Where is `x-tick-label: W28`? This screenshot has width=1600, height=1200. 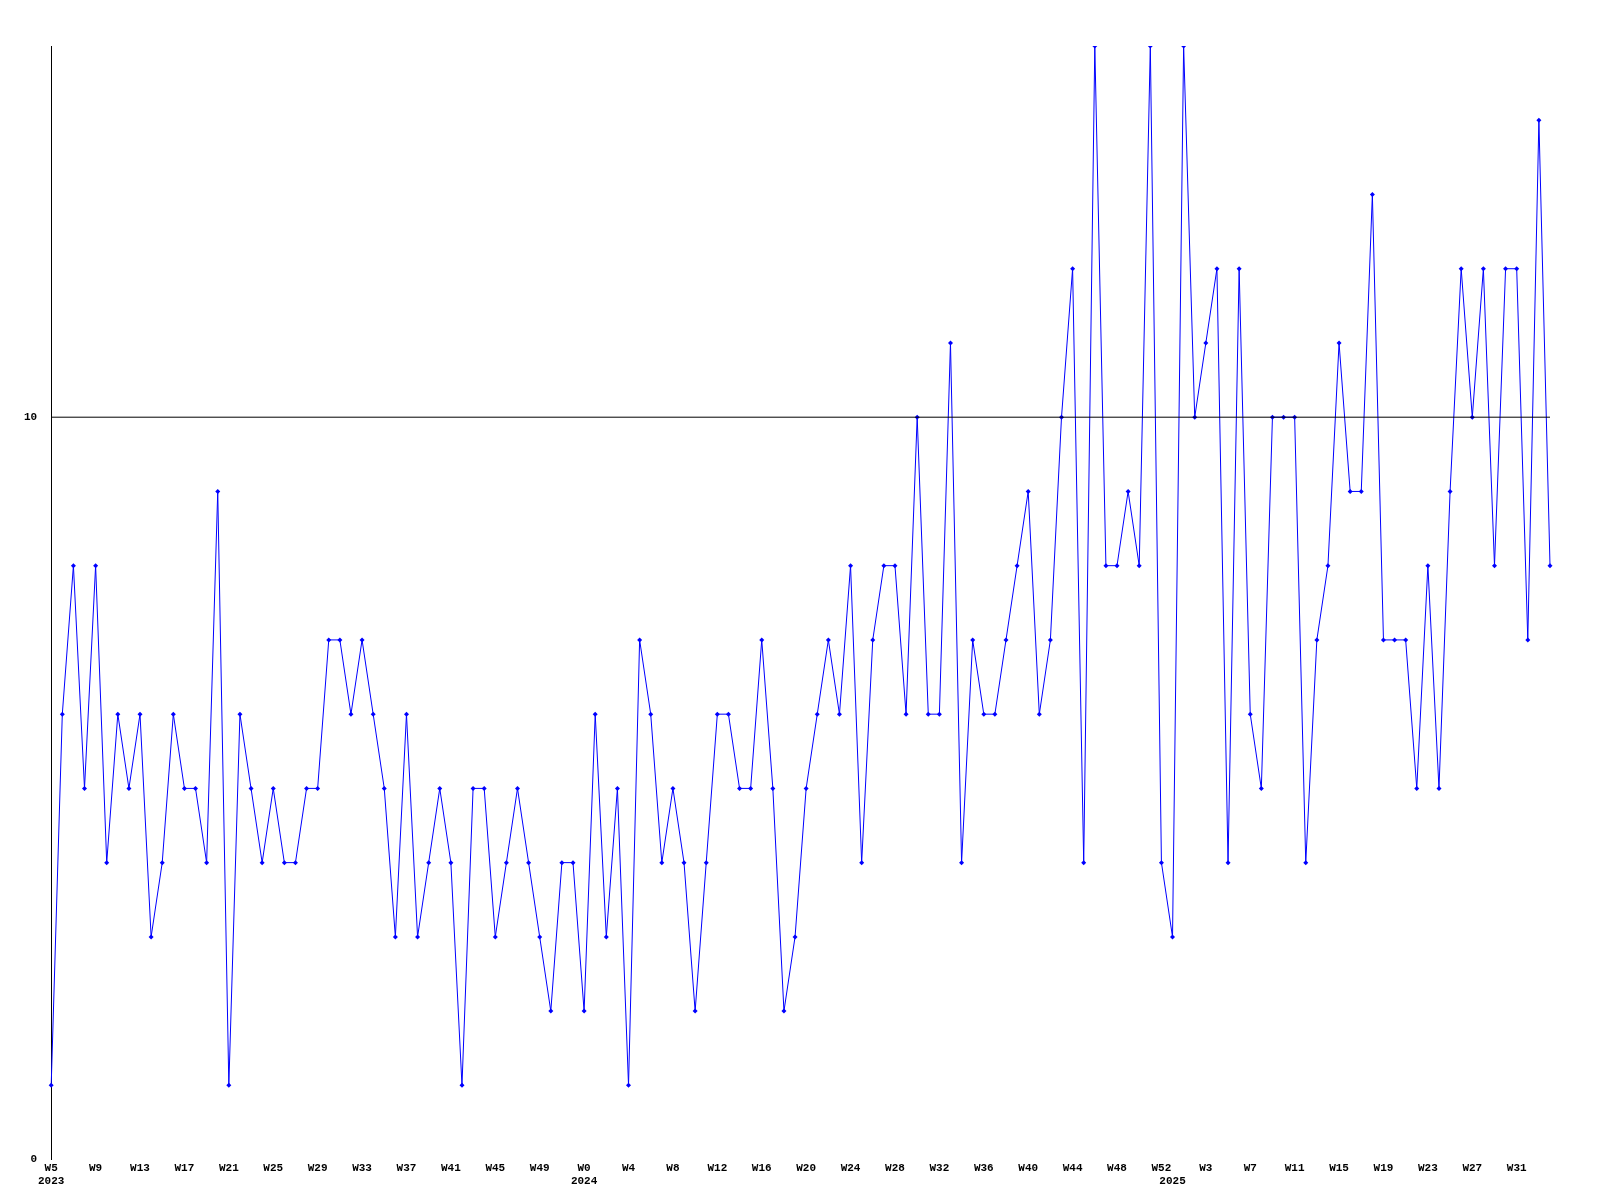
x-tick-label: W28 is located at coordinates (895, 1167).